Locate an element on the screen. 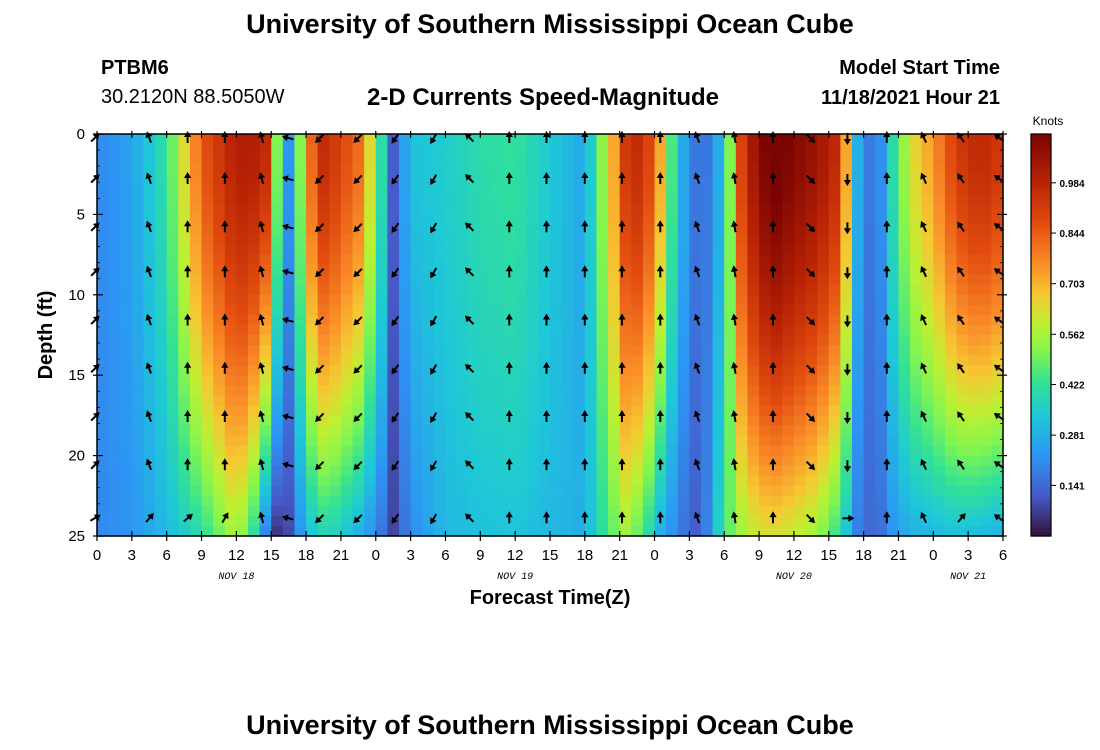 The image size is (1100, 750). x-axis-label: Forecast Time(Z) is located at coordinates (550, 598).